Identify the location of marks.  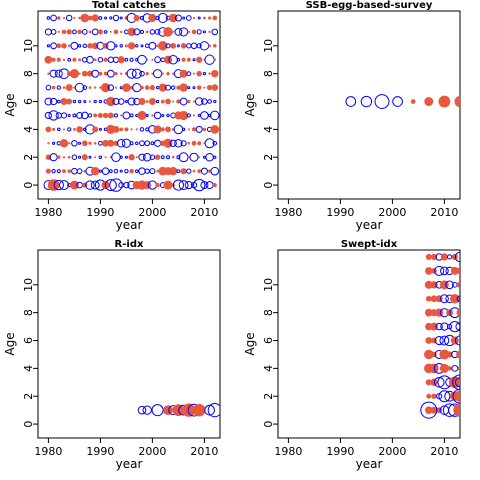
(178, 410).